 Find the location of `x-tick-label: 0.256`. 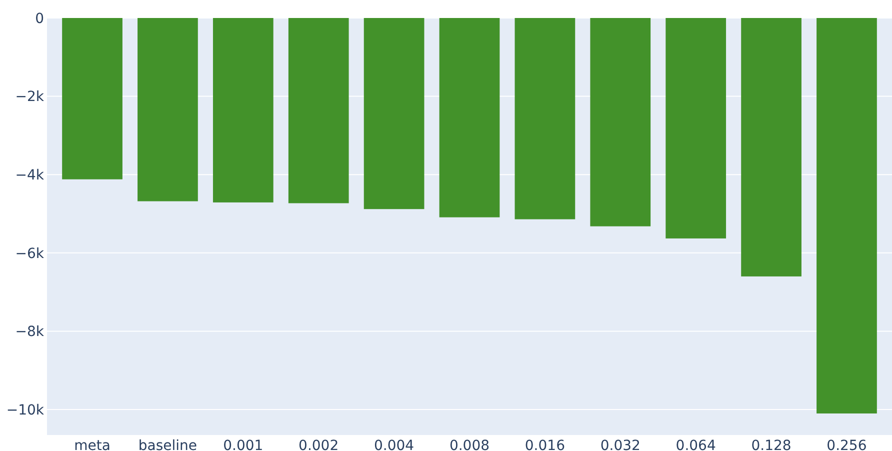

x-tick-label: 0.256 is located at coordinates (846, 444).